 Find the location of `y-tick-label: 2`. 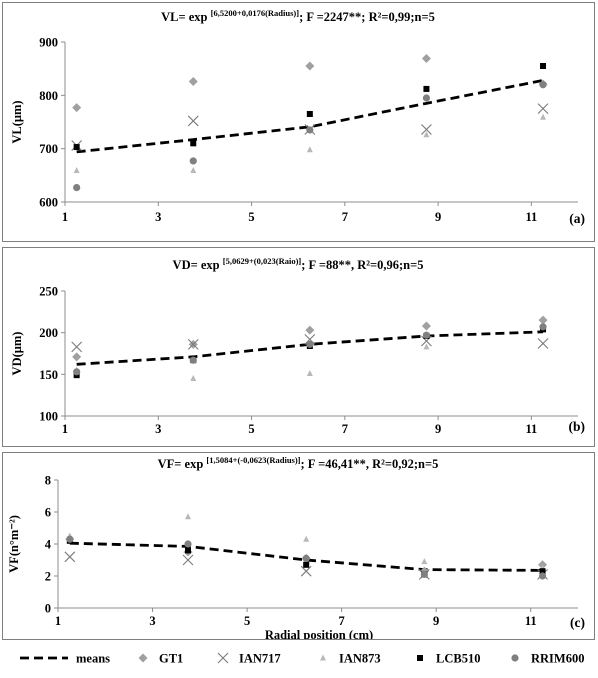

y-tick-label: 2 is located at coordinates (48, 577).